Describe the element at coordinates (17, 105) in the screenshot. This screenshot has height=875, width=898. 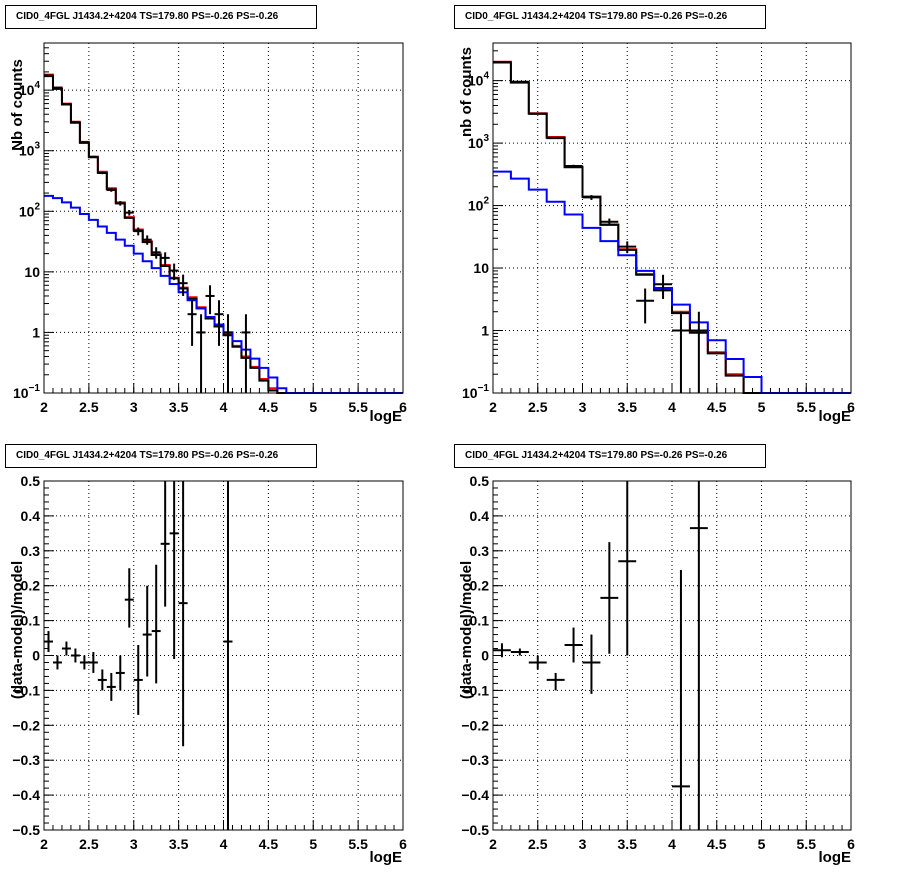
I see `y-axis-label: Nb of counts` at that location.